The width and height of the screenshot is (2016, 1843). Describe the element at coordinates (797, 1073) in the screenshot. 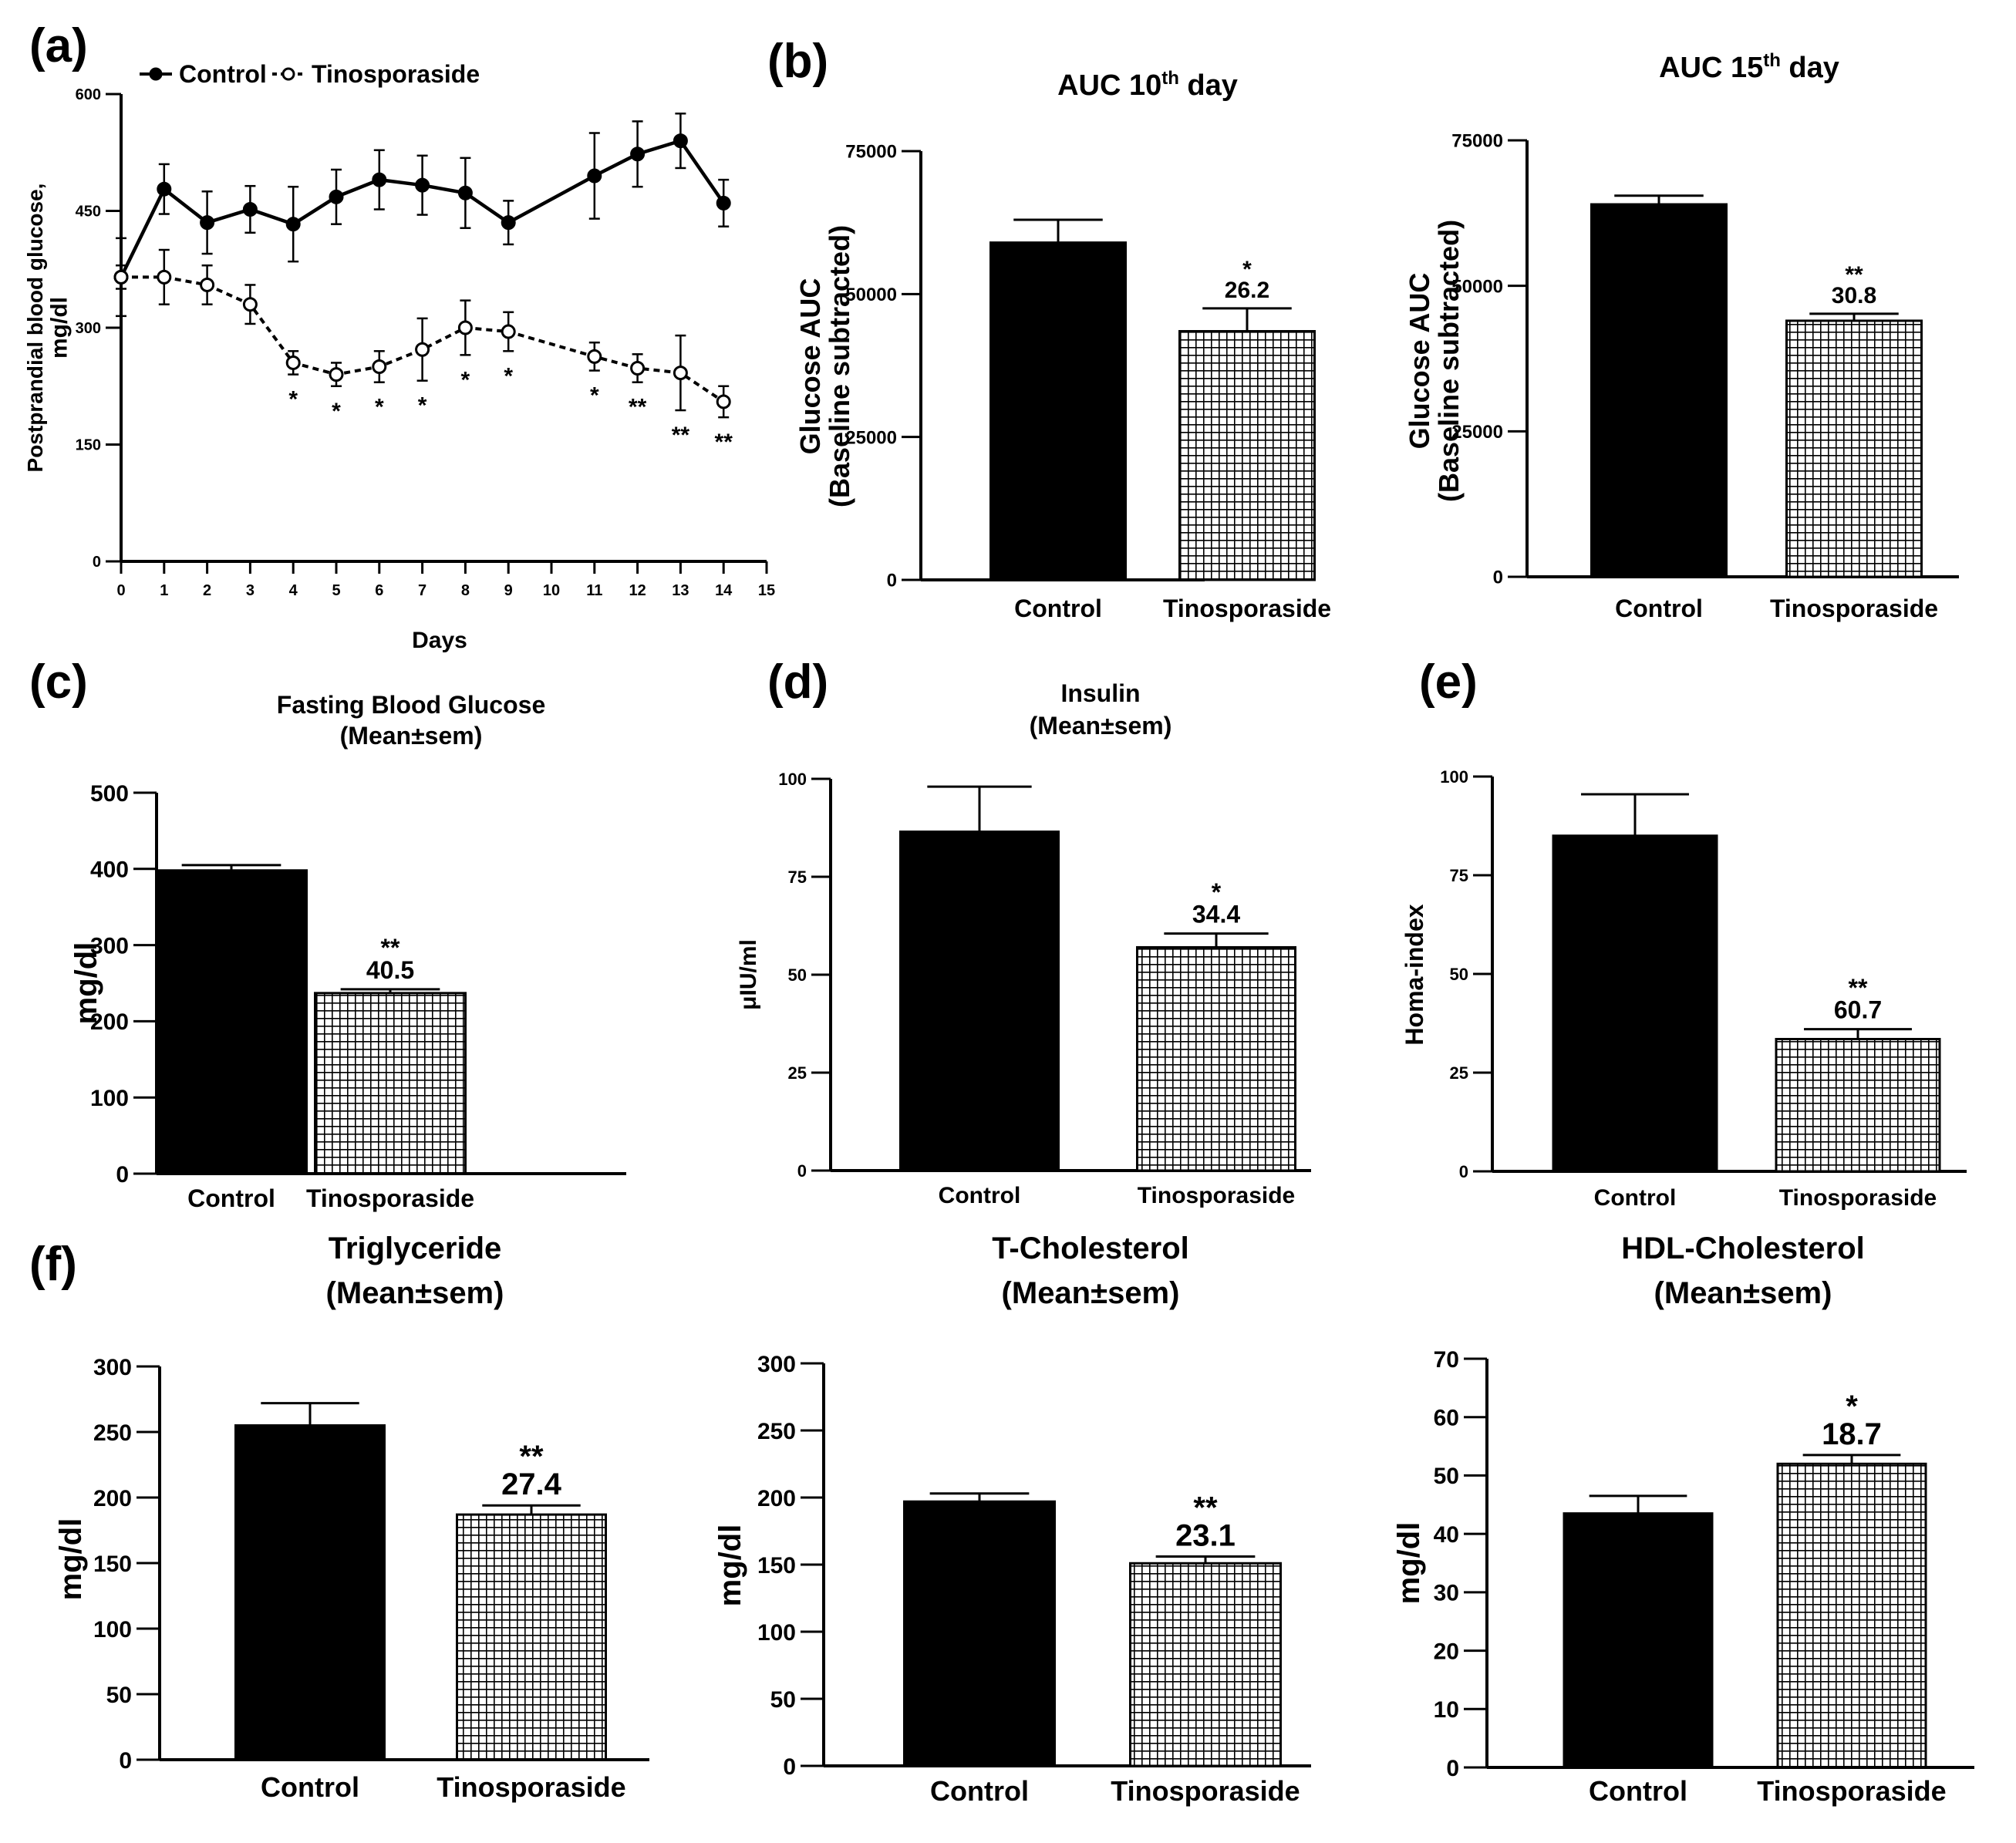

I see `y-tick-label: 25` at that location.